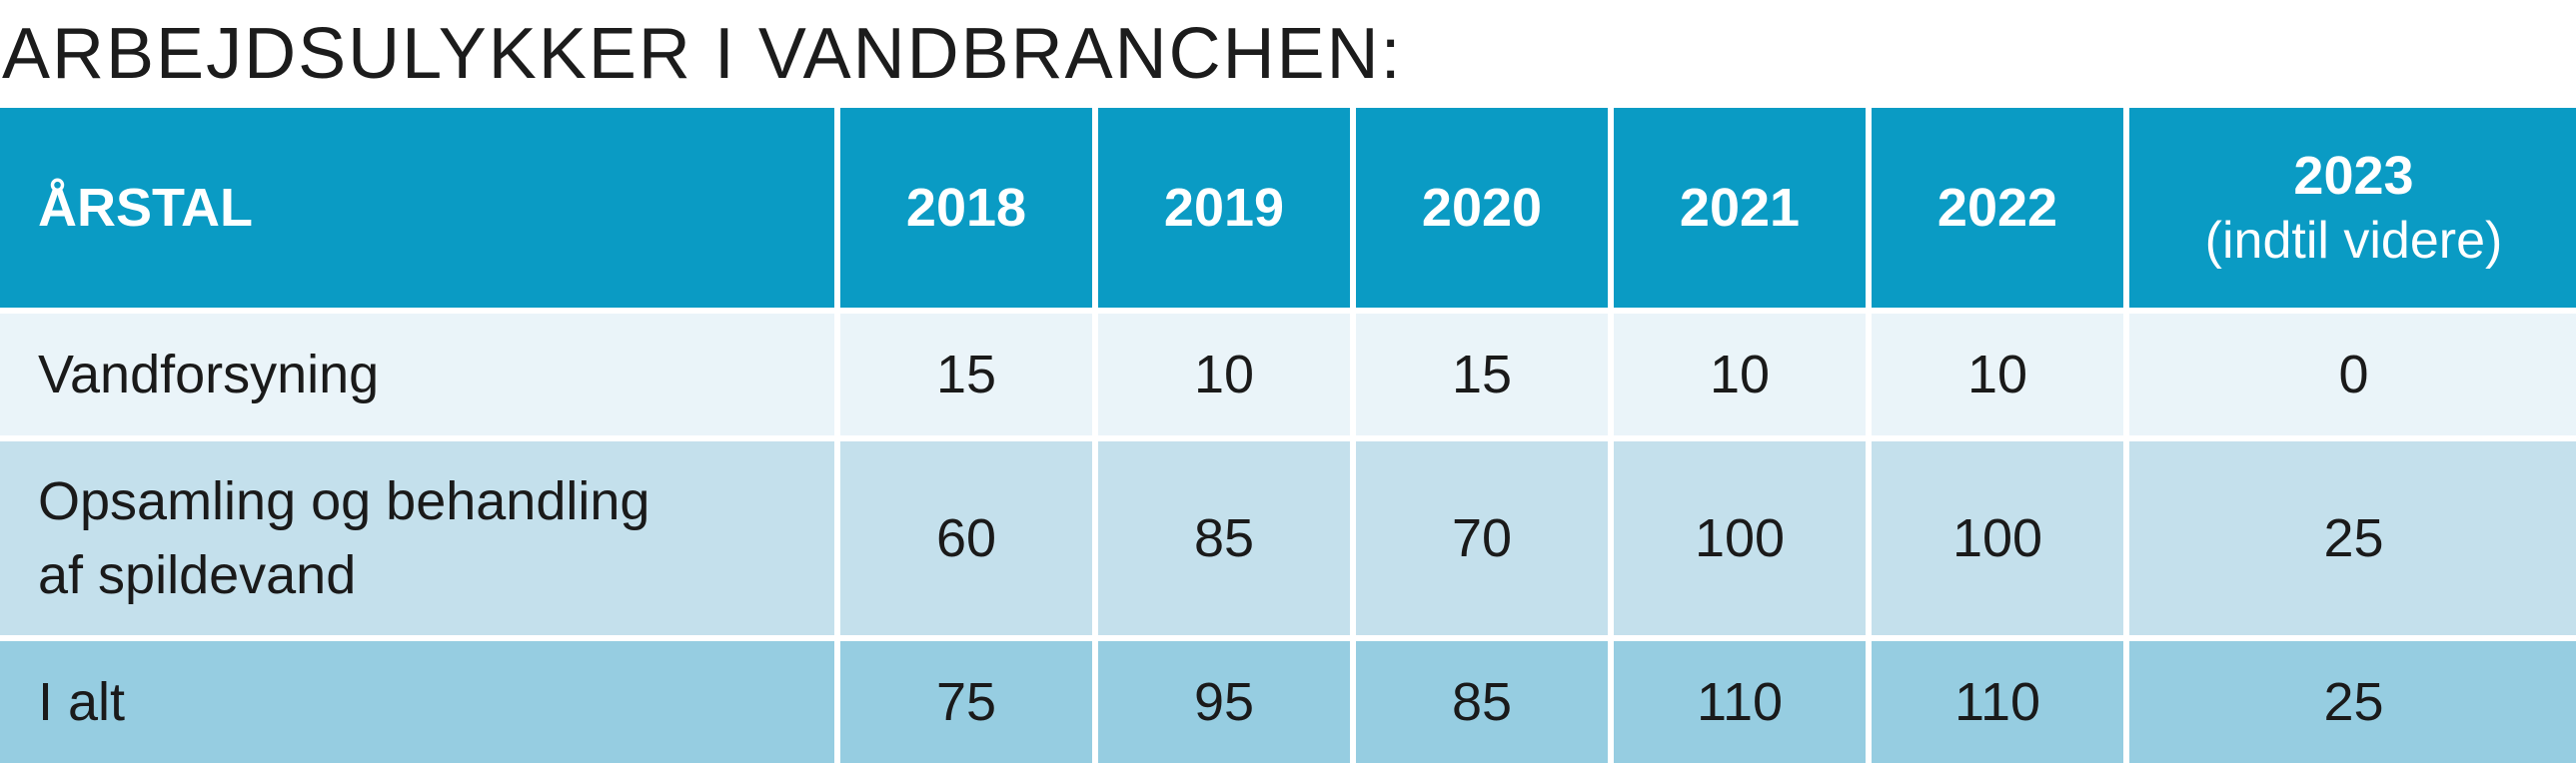  What do you see at coordinates (417, 541) in the screenshot?
I see `row-label-opsamling: Opsamling og behandling af spildevand` at bounding box center [417, 541].